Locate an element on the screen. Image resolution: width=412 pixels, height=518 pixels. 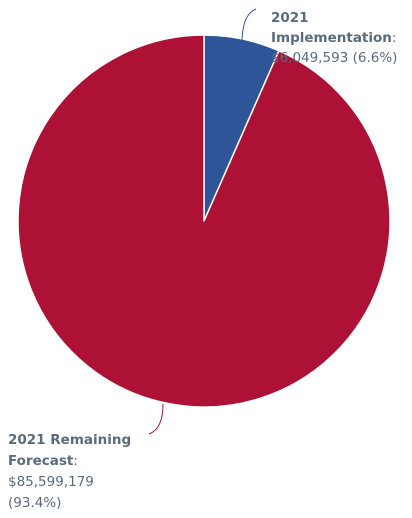
leader-line-remaining-forecast is located at coordinates (156, 419).